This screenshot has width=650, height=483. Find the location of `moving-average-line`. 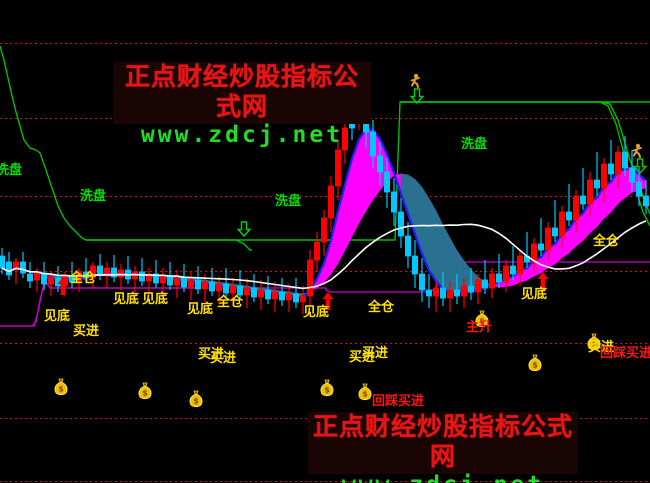

moving-average-line is located at coordinates (324, 255).